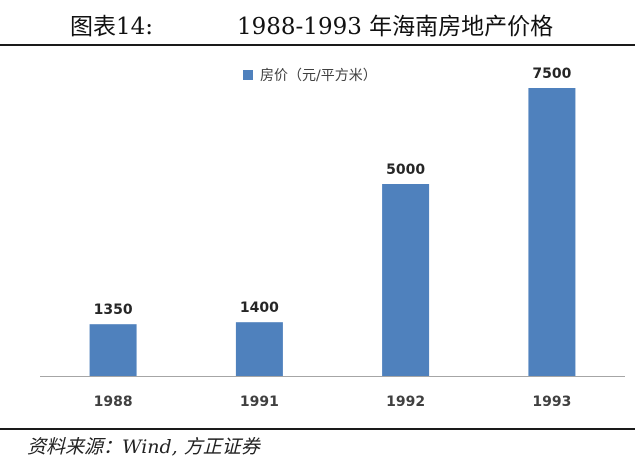  Describe the element at coordinates (143, 447) in the screenshot. I see `source-note: 资料来源：Wind, 方正证券` at that location.